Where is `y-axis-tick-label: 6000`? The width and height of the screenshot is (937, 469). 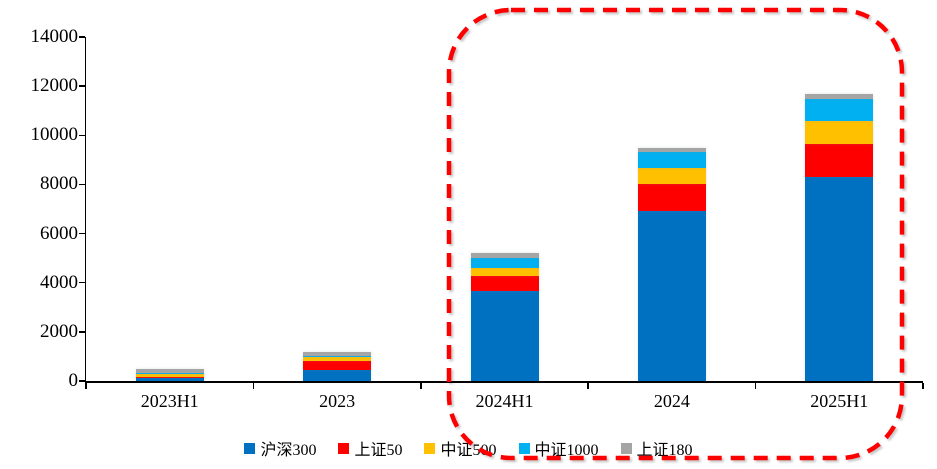 y-axis-tick-label: 6000 is located at coordinates (59, 233).